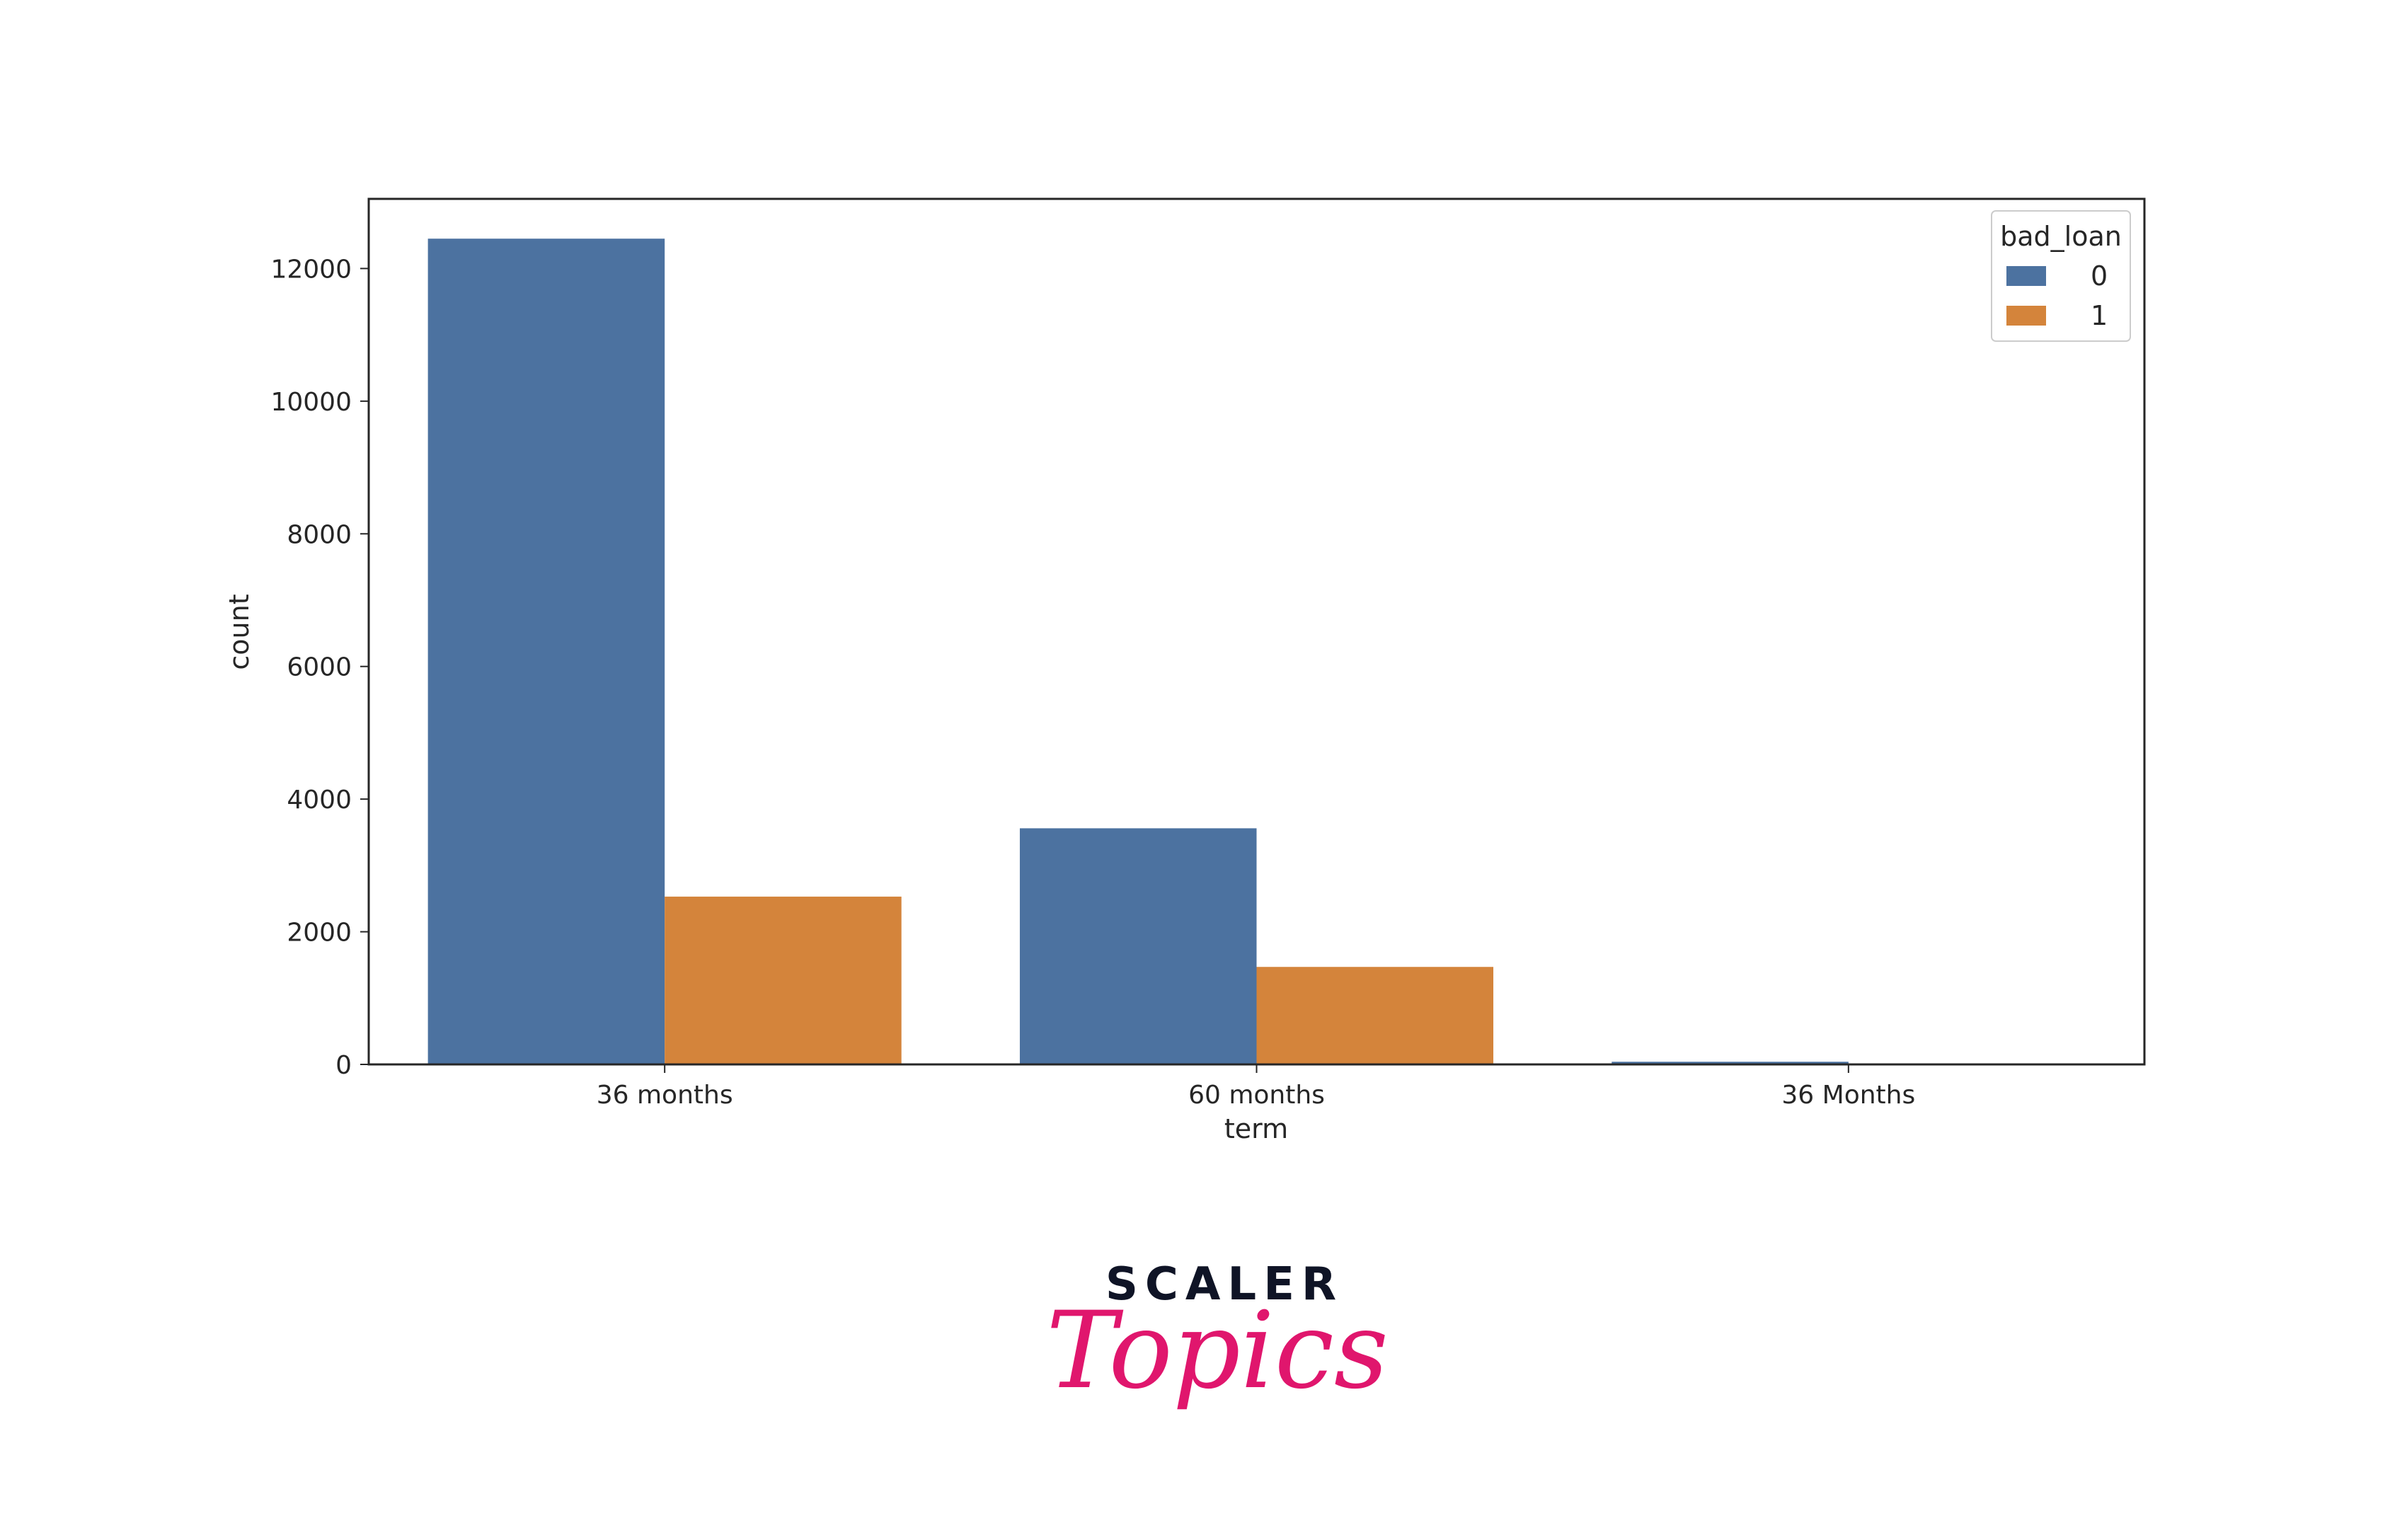 The width and height of the screenshot is (2407, 1540). What do you see at coordinates (343, 1065) in the screenshot?
I see `y-tick-label: 0` at bounding box center [343, 1065].